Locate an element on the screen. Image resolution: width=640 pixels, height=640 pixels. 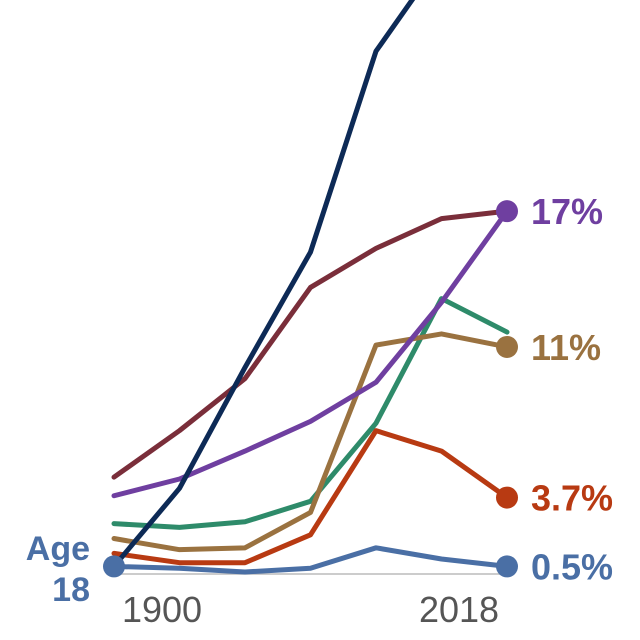
age-label-line1: Age is located at coordinates (58, 549).